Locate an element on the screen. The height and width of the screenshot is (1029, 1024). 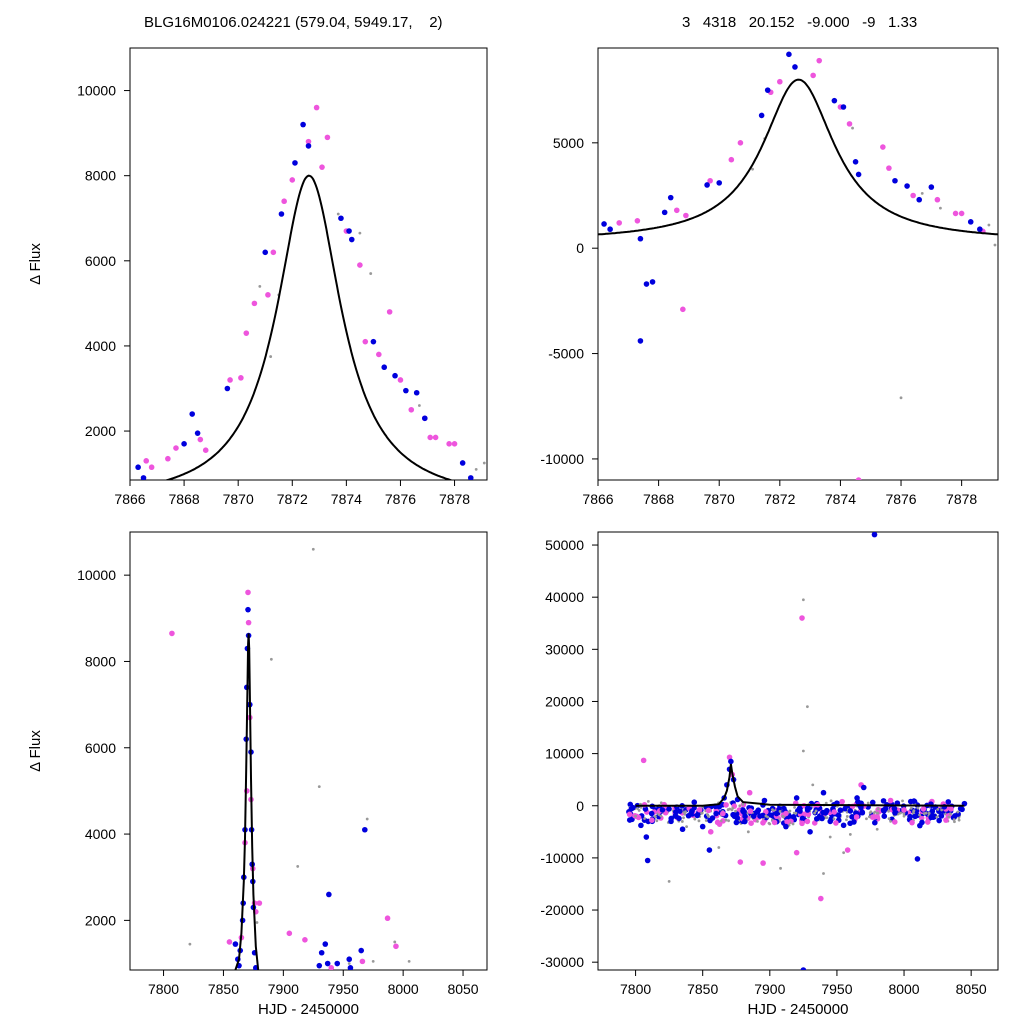
x-tick-label: 8000 is located at coordinates (903, 989).